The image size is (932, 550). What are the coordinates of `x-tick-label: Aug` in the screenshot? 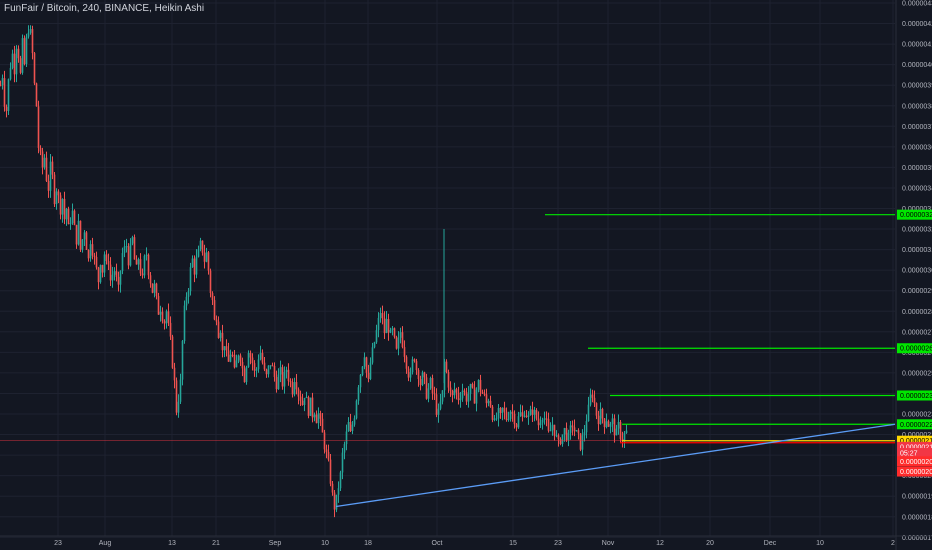 It's located at (105, 543).